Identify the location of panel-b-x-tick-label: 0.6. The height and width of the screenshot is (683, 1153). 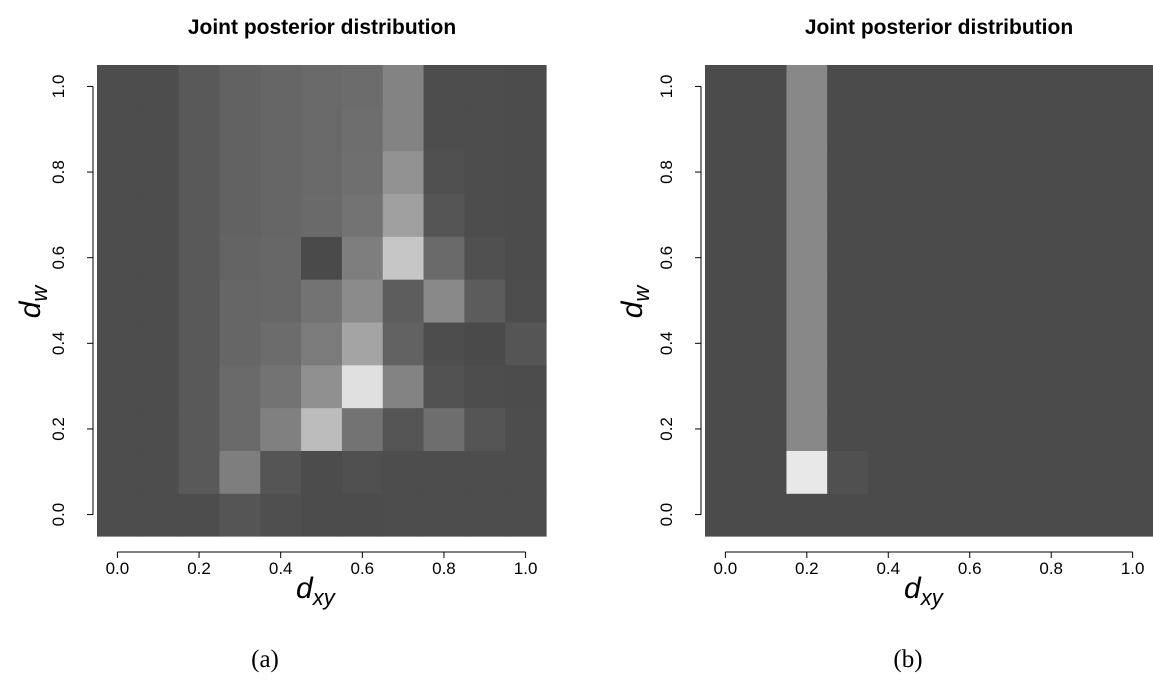
(970, 568).